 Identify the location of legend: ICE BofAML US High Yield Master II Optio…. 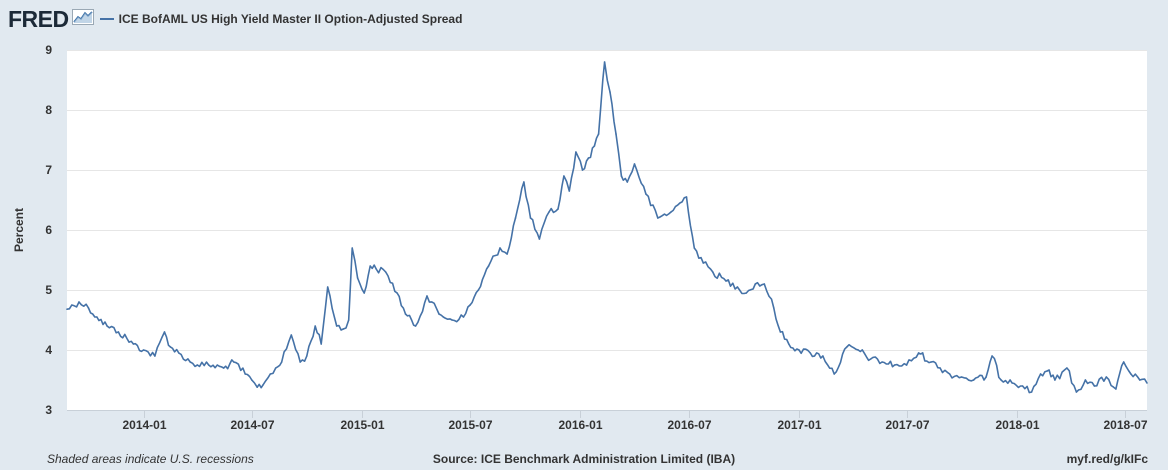
(280, 19).